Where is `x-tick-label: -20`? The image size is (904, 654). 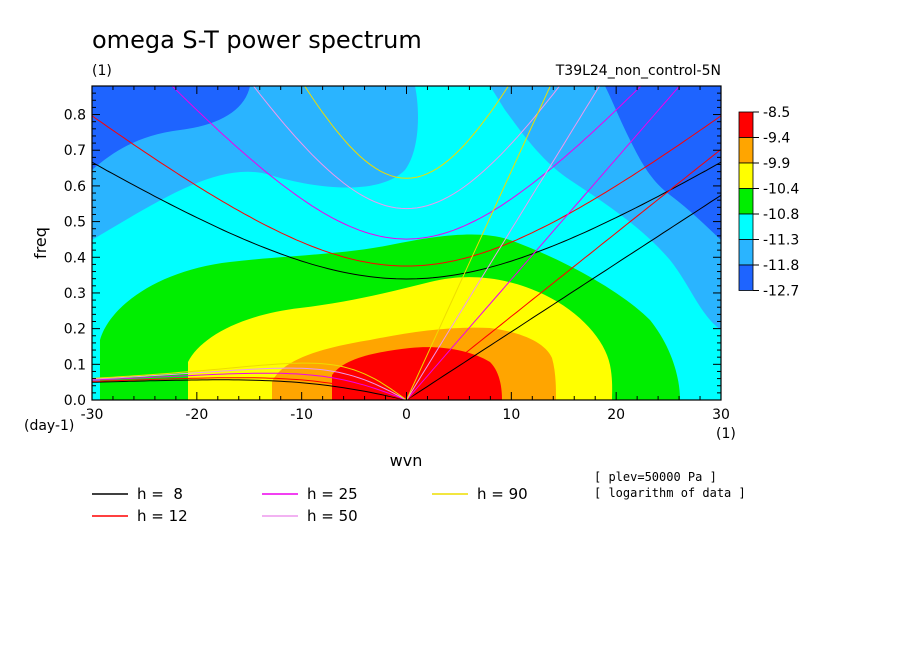 x-tick-label: -20 is located at coordinates (196, 415).